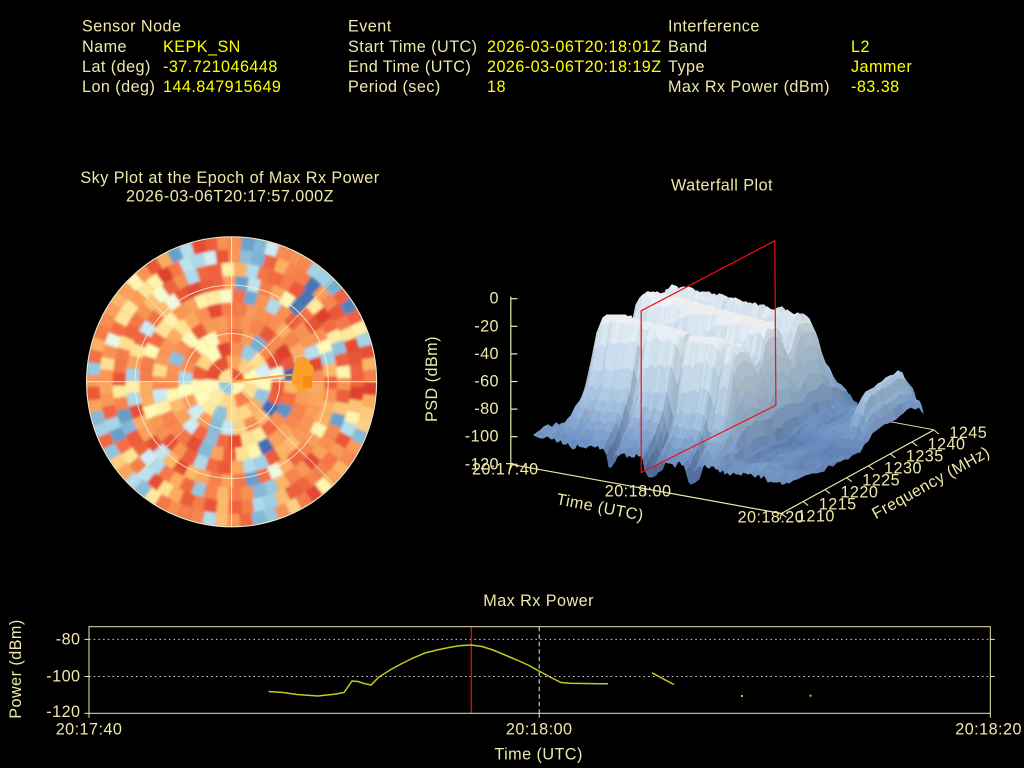 The width and height of the screenshot is (1024, 768). I want to click on svg-text: Name, so click(104, 47).